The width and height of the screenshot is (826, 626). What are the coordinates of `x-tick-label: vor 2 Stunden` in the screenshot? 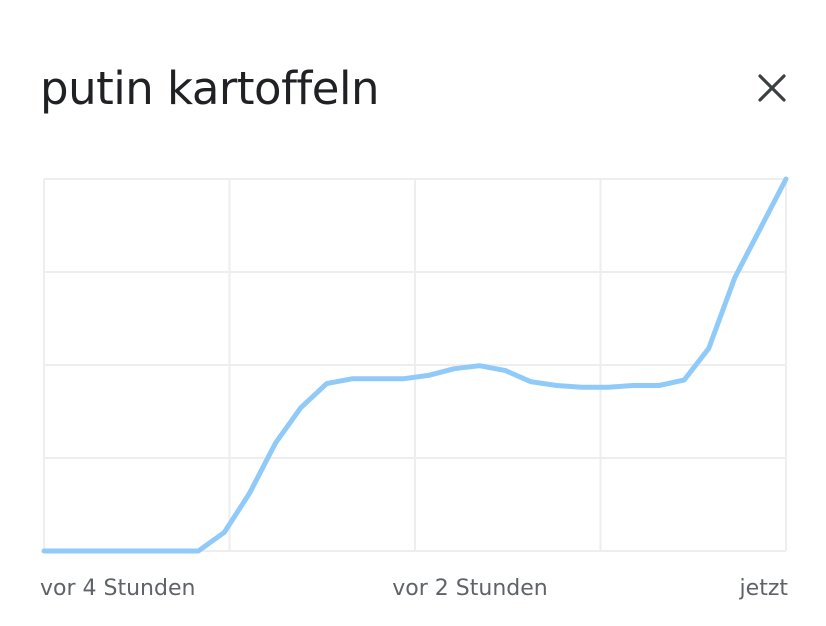 It's located at (469, 588).